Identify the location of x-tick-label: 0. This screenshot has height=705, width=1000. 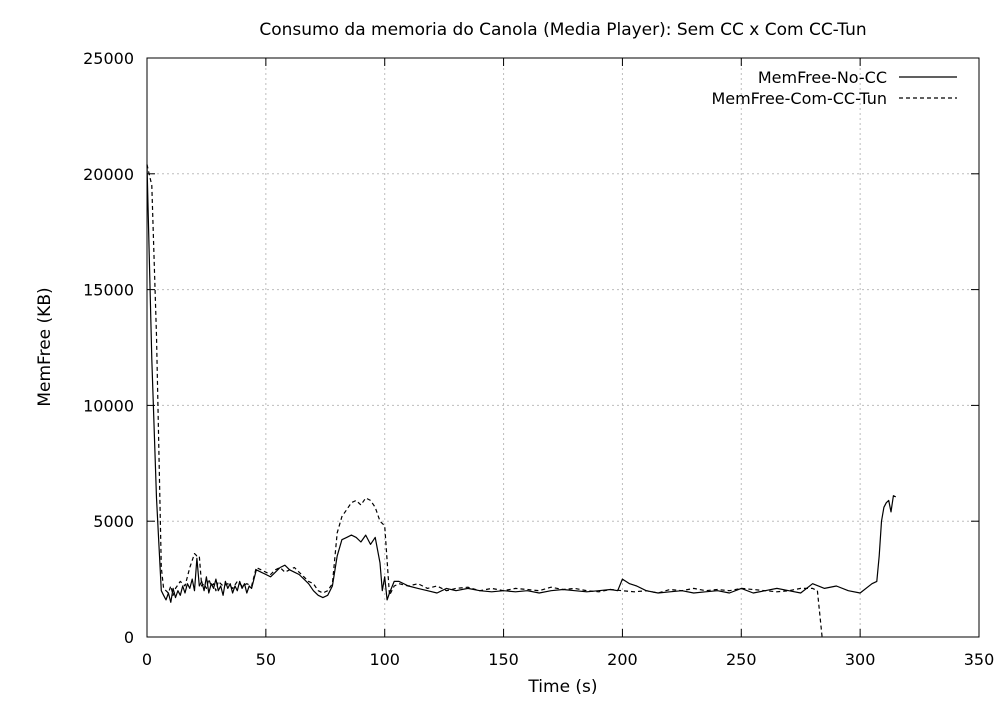
(147, 659).